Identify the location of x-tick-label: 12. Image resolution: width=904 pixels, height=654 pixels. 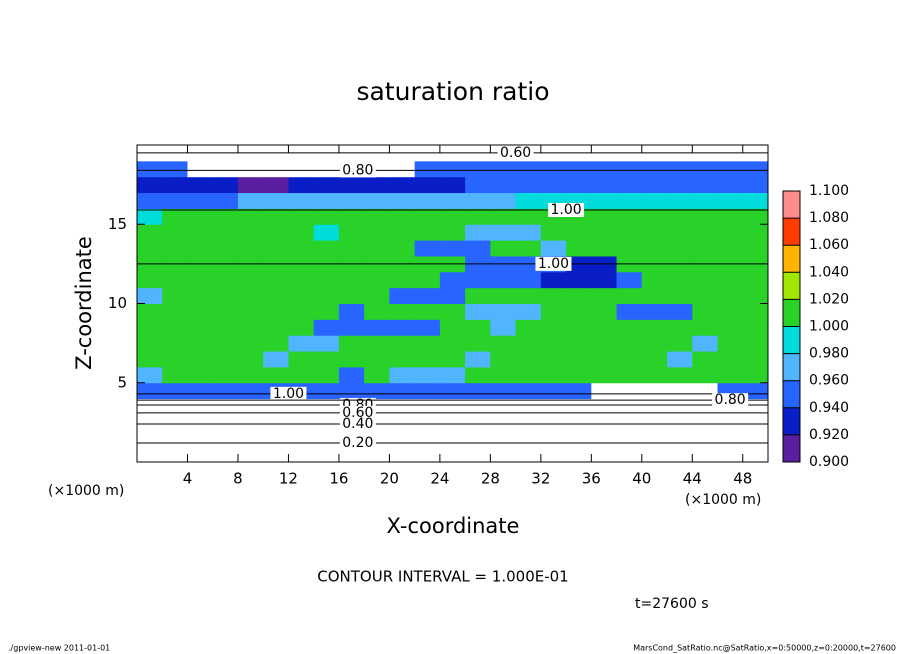
(288, 479).